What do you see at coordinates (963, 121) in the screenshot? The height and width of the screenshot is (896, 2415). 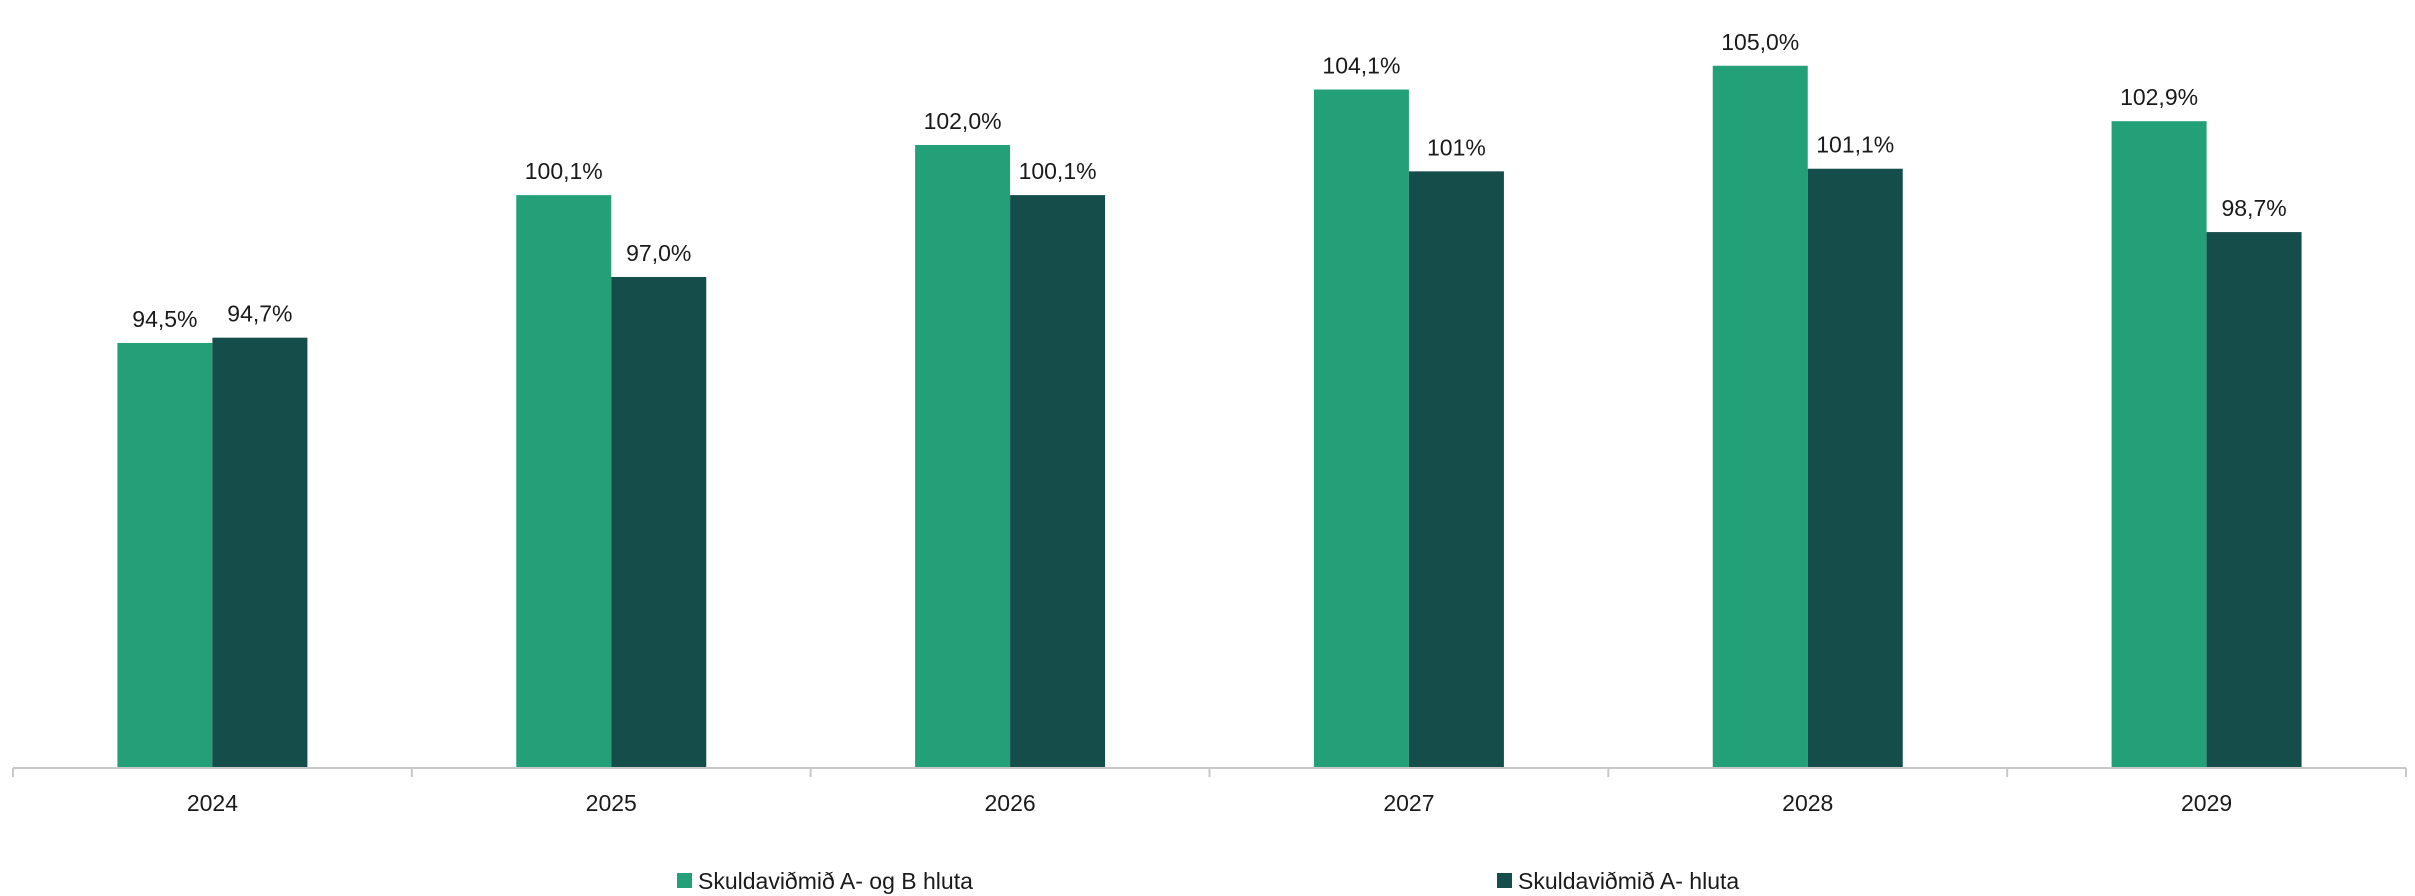 I see `data-label-a-og-b-hluta-2026: 102,0%` at bounding box center [963, 121].